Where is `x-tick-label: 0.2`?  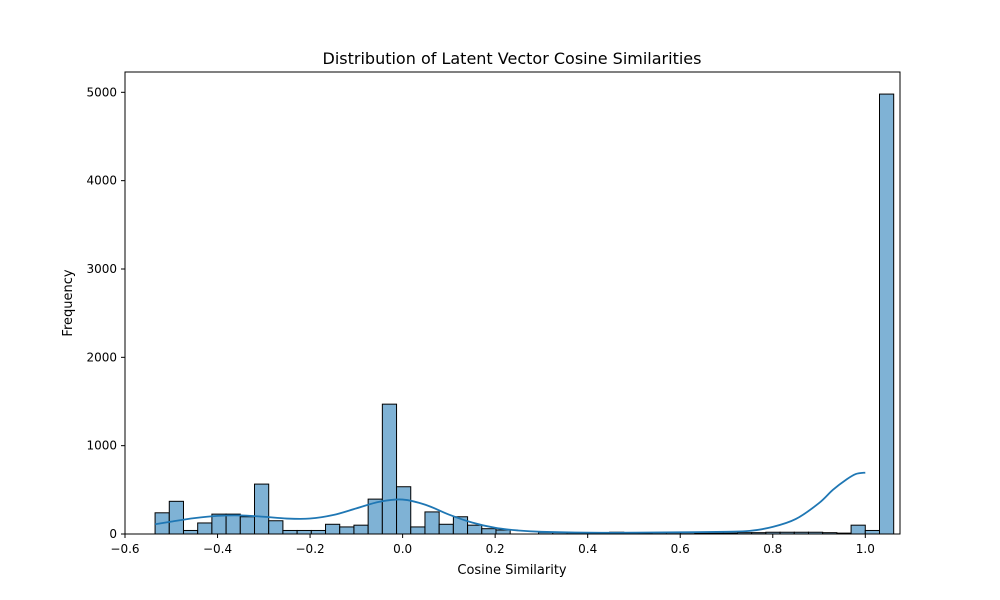 x-tick-label: 0.2 is located at coordinates (495, 549).